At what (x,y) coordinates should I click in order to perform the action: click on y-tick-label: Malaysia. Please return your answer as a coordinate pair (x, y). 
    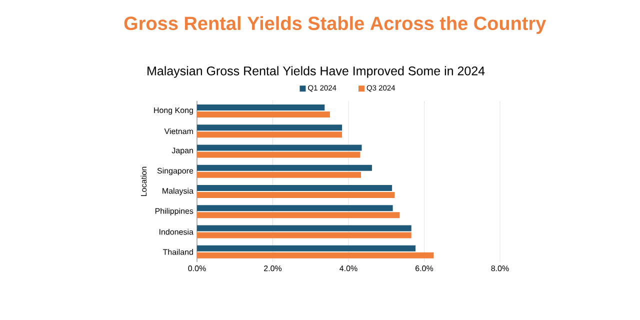
    Looking at the image, I should click on (178, 192).